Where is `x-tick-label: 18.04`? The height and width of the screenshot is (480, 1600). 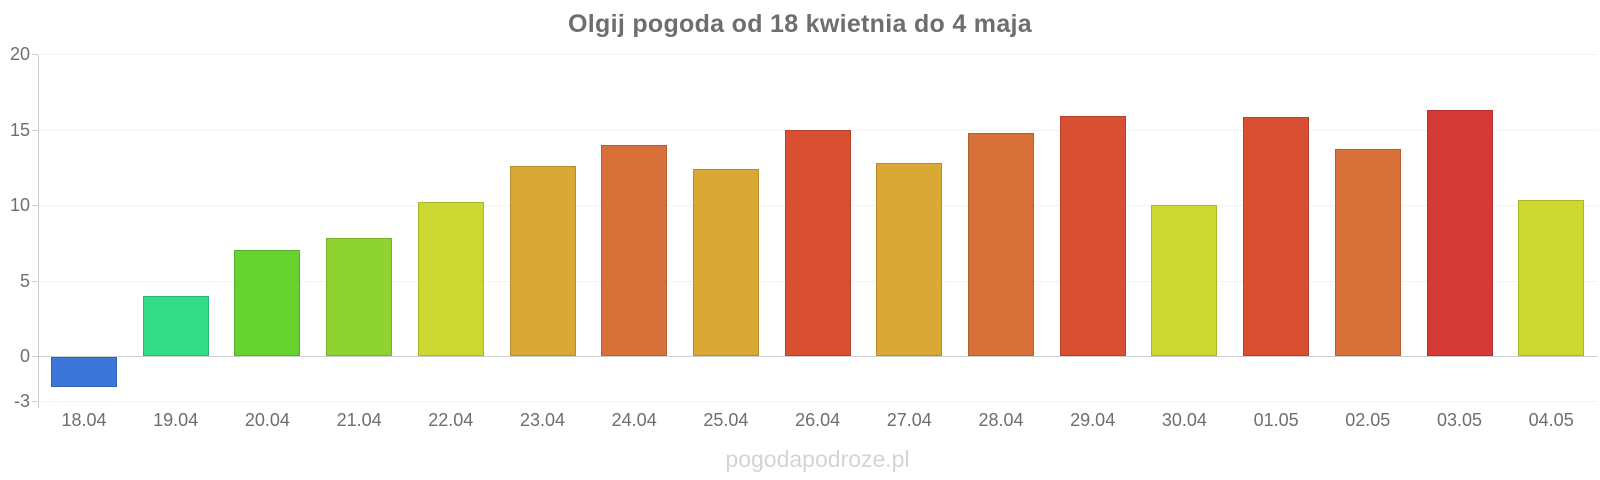 x-tick-label: 18.04 is located at coordinates (84, 420).